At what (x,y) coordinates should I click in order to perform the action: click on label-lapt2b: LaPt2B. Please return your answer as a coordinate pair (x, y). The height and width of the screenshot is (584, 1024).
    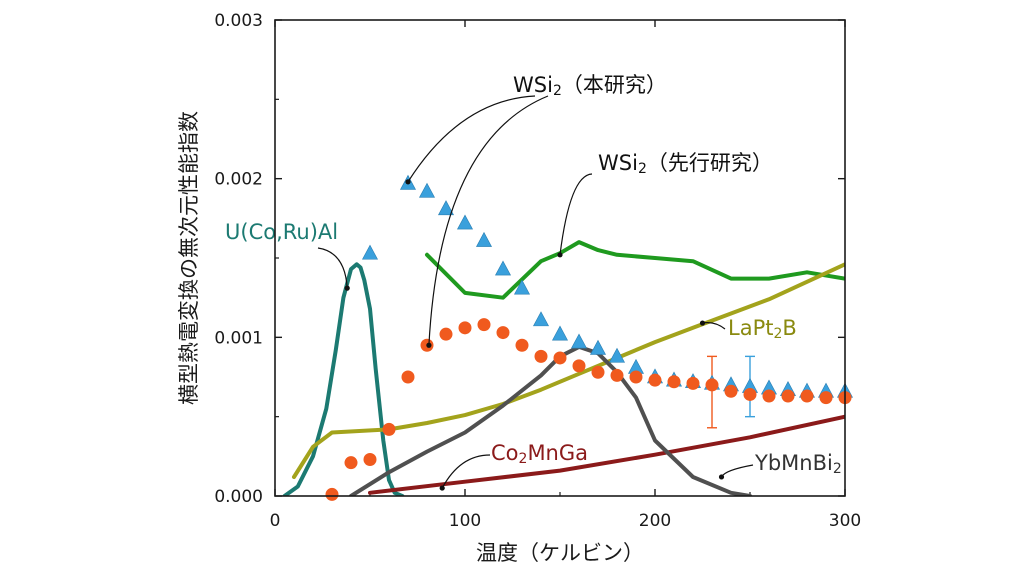
    Looking at the image, I should click on (762, 329).